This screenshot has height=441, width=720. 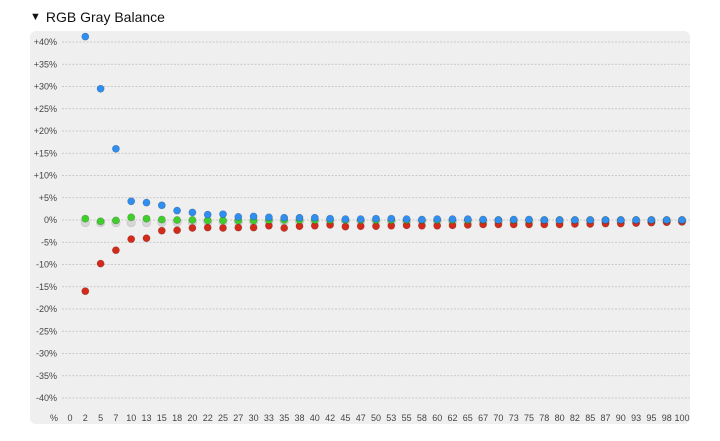 What do you see at coordinates (254, 418) in the screenshot?
I see `x-tick-label: 30` at bounding box center [254, 418].